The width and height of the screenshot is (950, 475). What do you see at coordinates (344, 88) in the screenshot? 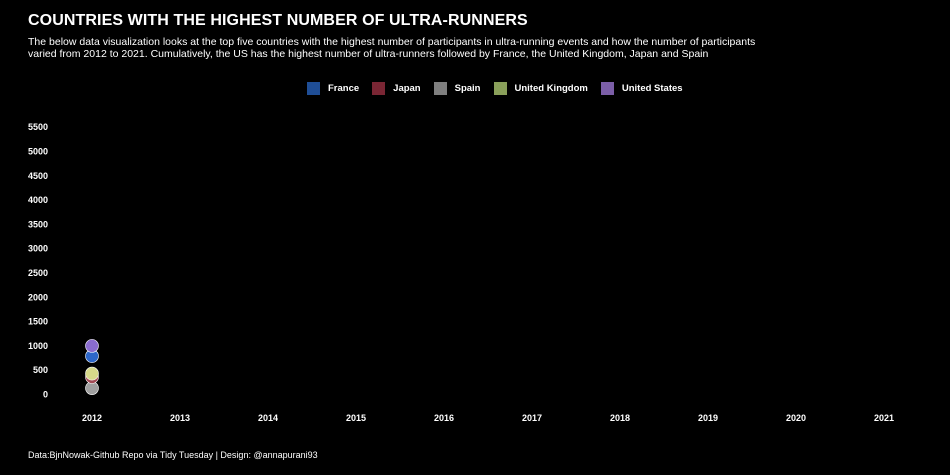
I see `legend-label-france: France` at bounding box center [344, 88].